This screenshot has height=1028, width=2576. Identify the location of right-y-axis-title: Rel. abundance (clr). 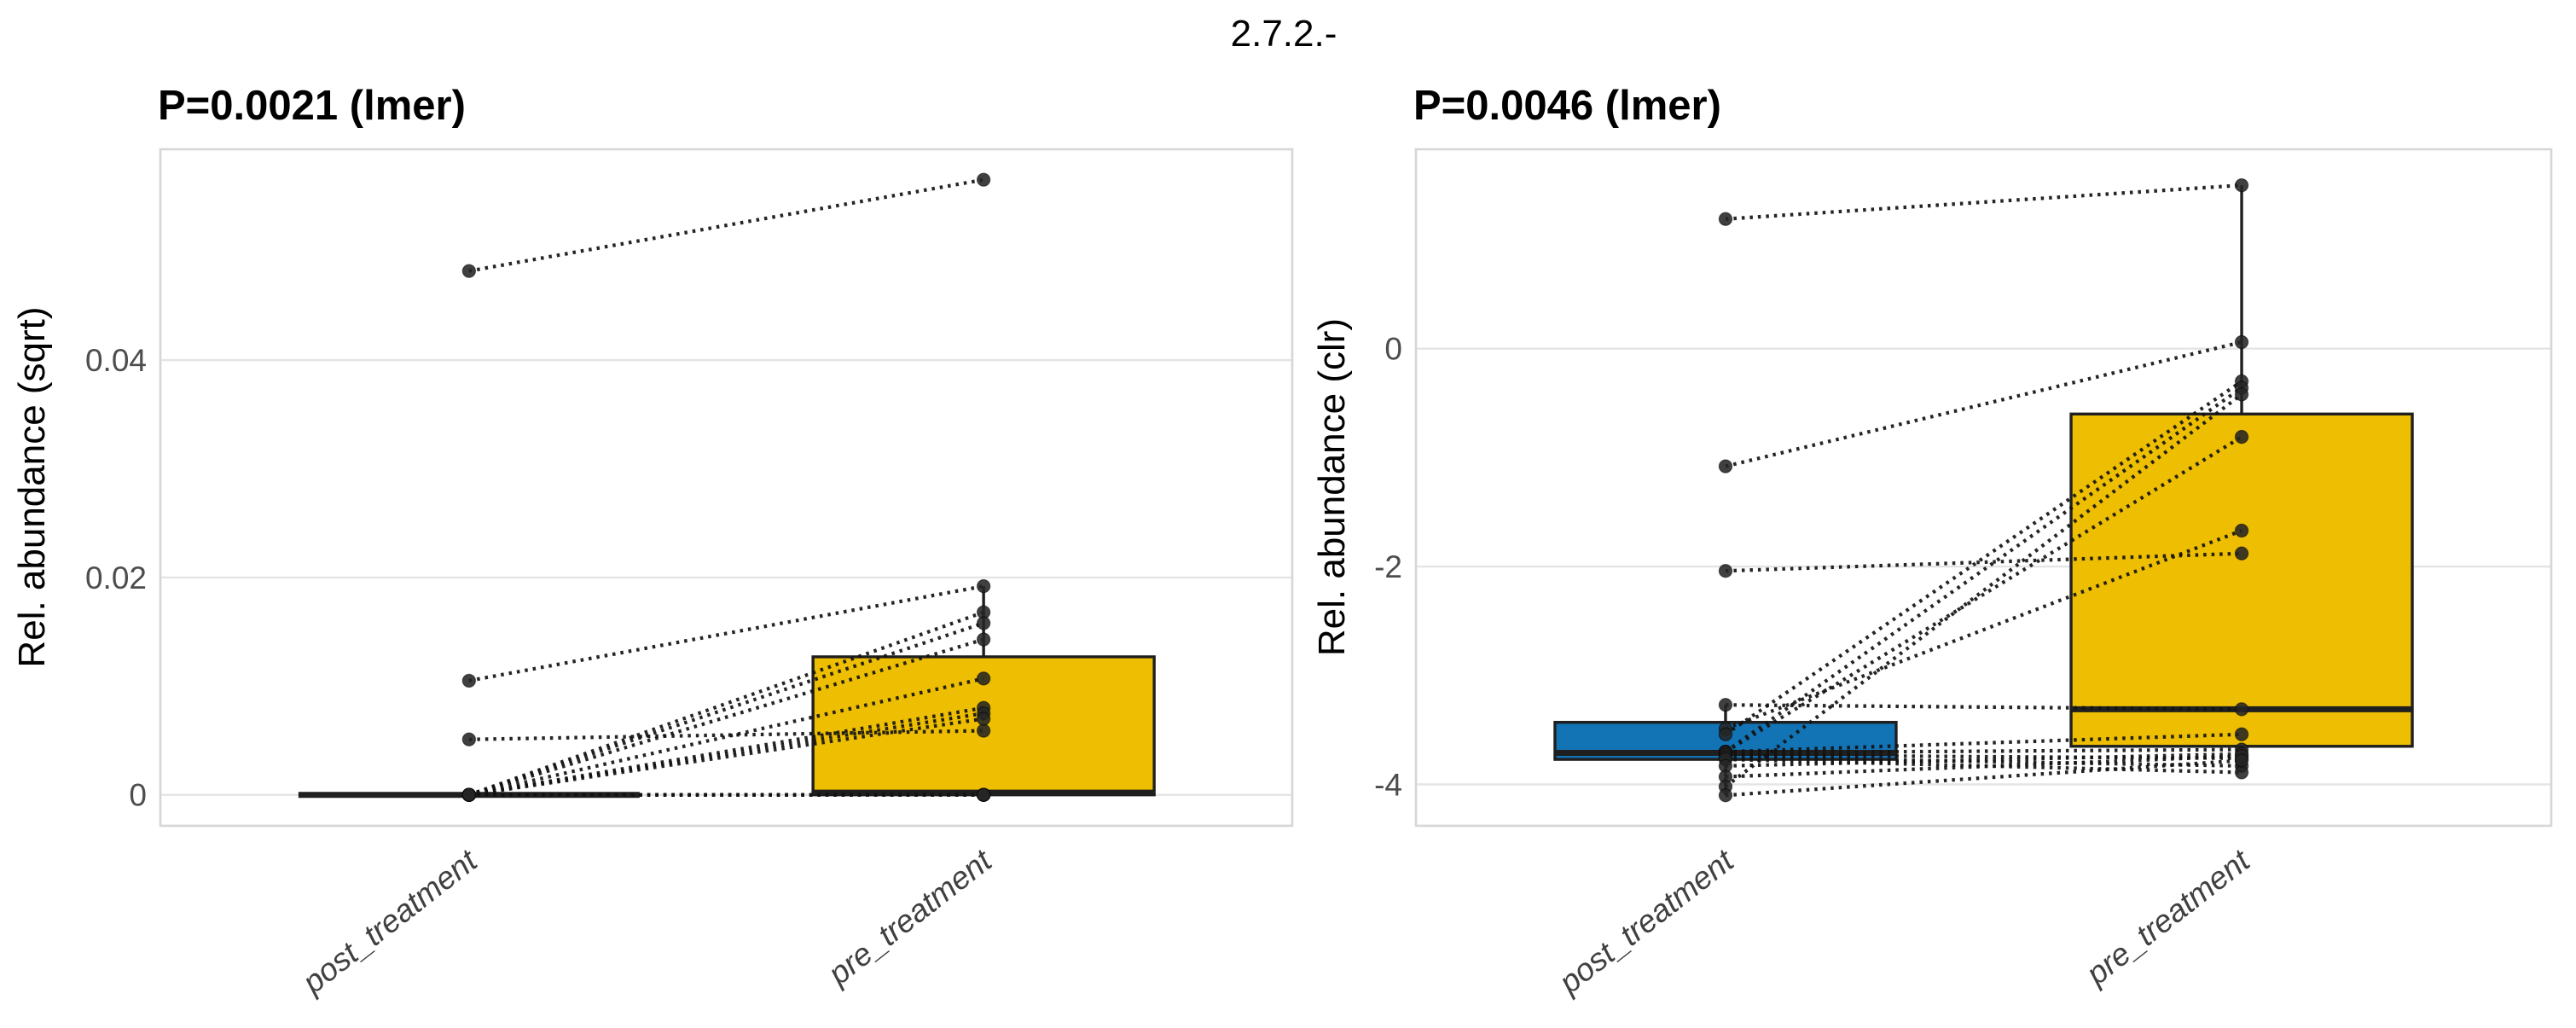
(1332, 487).